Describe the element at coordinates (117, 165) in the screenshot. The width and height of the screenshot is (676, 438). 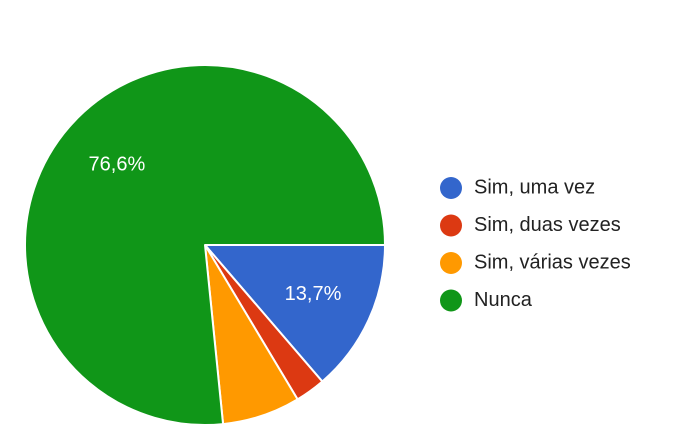
I see `slice-label-nunca: 76,6%` at that location.